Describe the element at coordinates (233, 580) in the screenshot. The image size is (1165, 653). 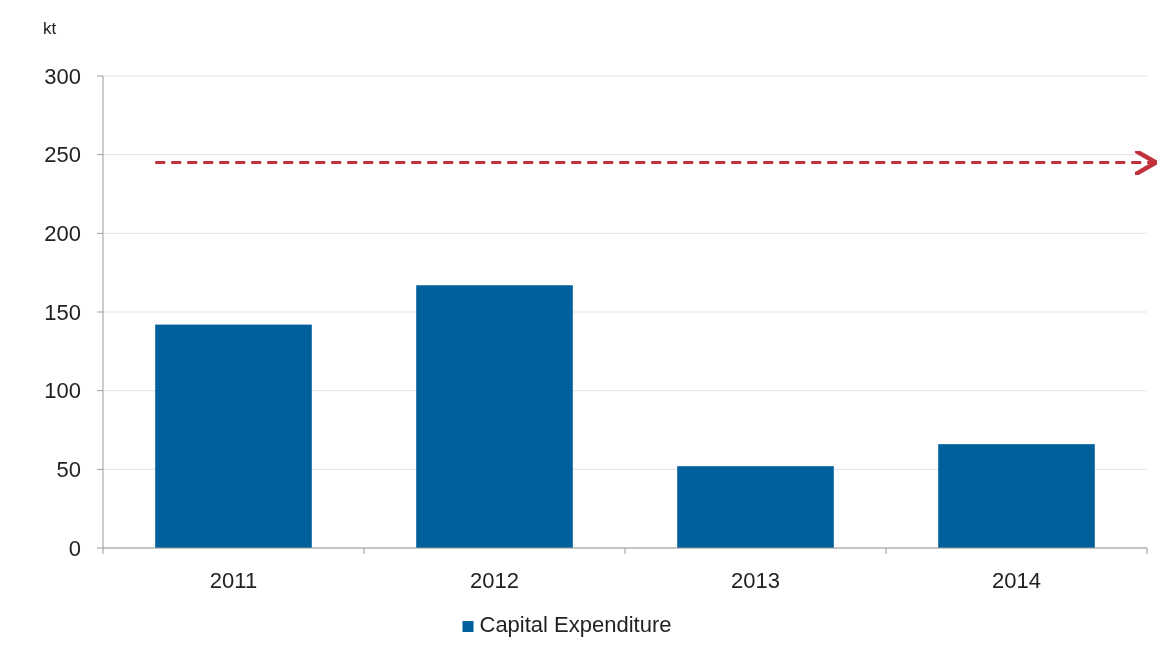
I see `x-tick-label: 2011` at that location.